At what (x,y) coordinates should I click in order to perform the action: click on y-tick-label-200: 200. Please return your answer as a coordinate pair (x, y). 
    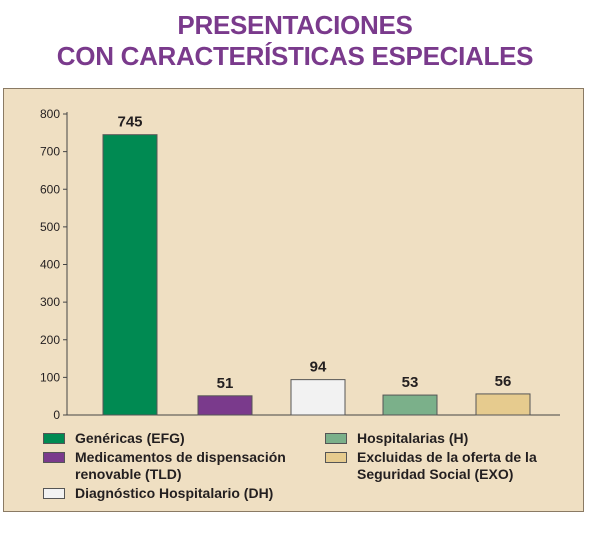
    Looking at the image, I should click on (50, 340).